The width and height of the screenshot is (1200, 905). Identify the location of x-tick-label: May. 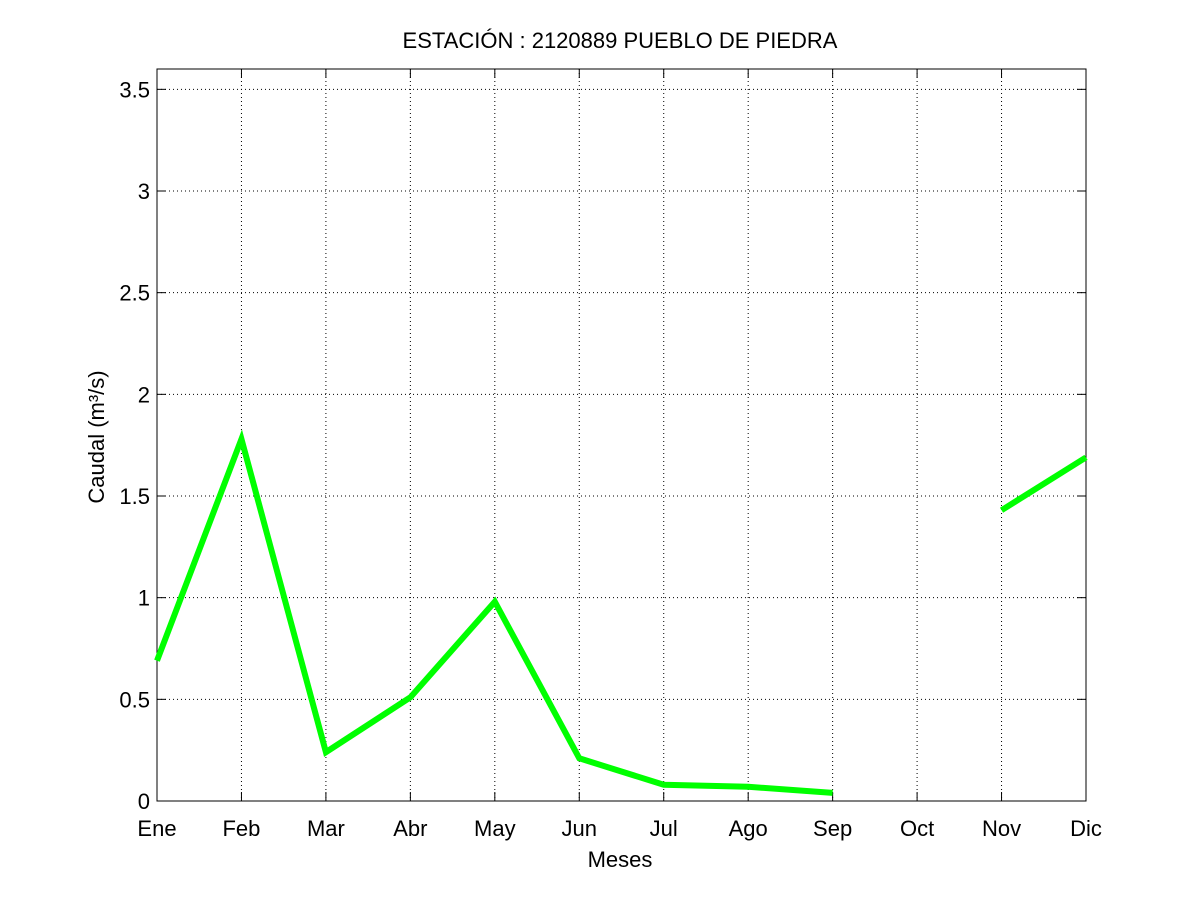
(495, 828).